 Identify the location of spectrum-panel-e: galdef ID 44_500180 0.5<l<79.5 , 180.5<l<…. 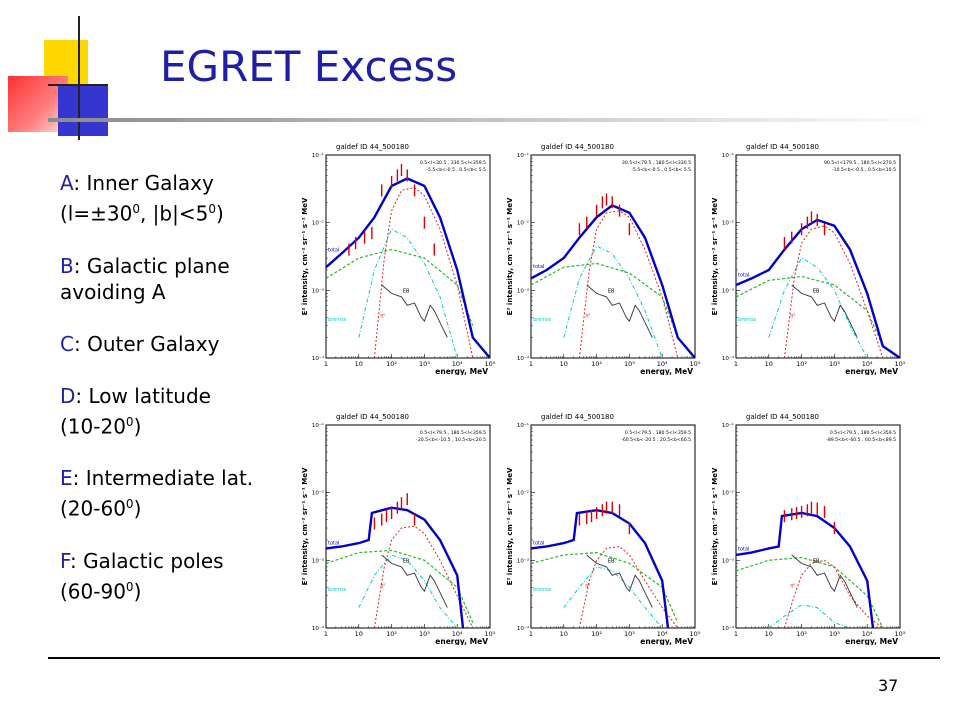
(605, 524).